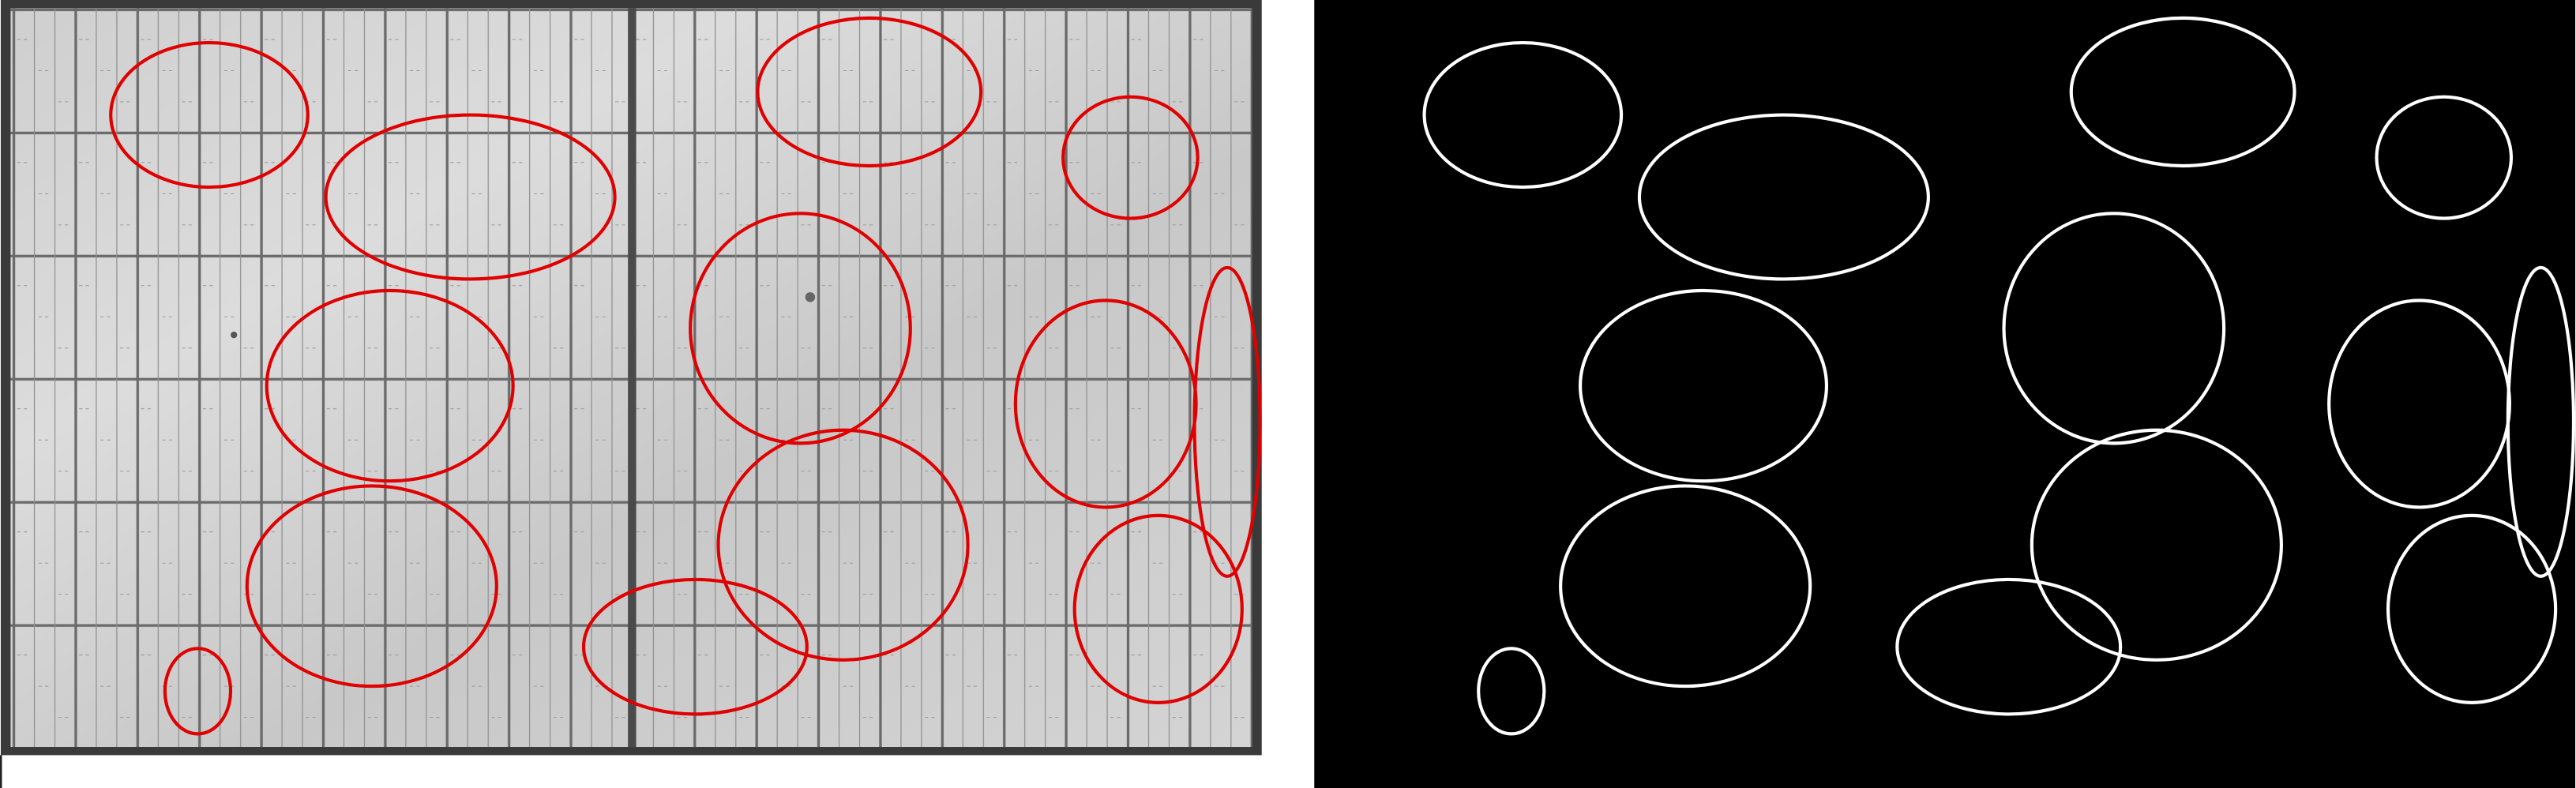  I want to click on panel-divider, so click(632, 378).